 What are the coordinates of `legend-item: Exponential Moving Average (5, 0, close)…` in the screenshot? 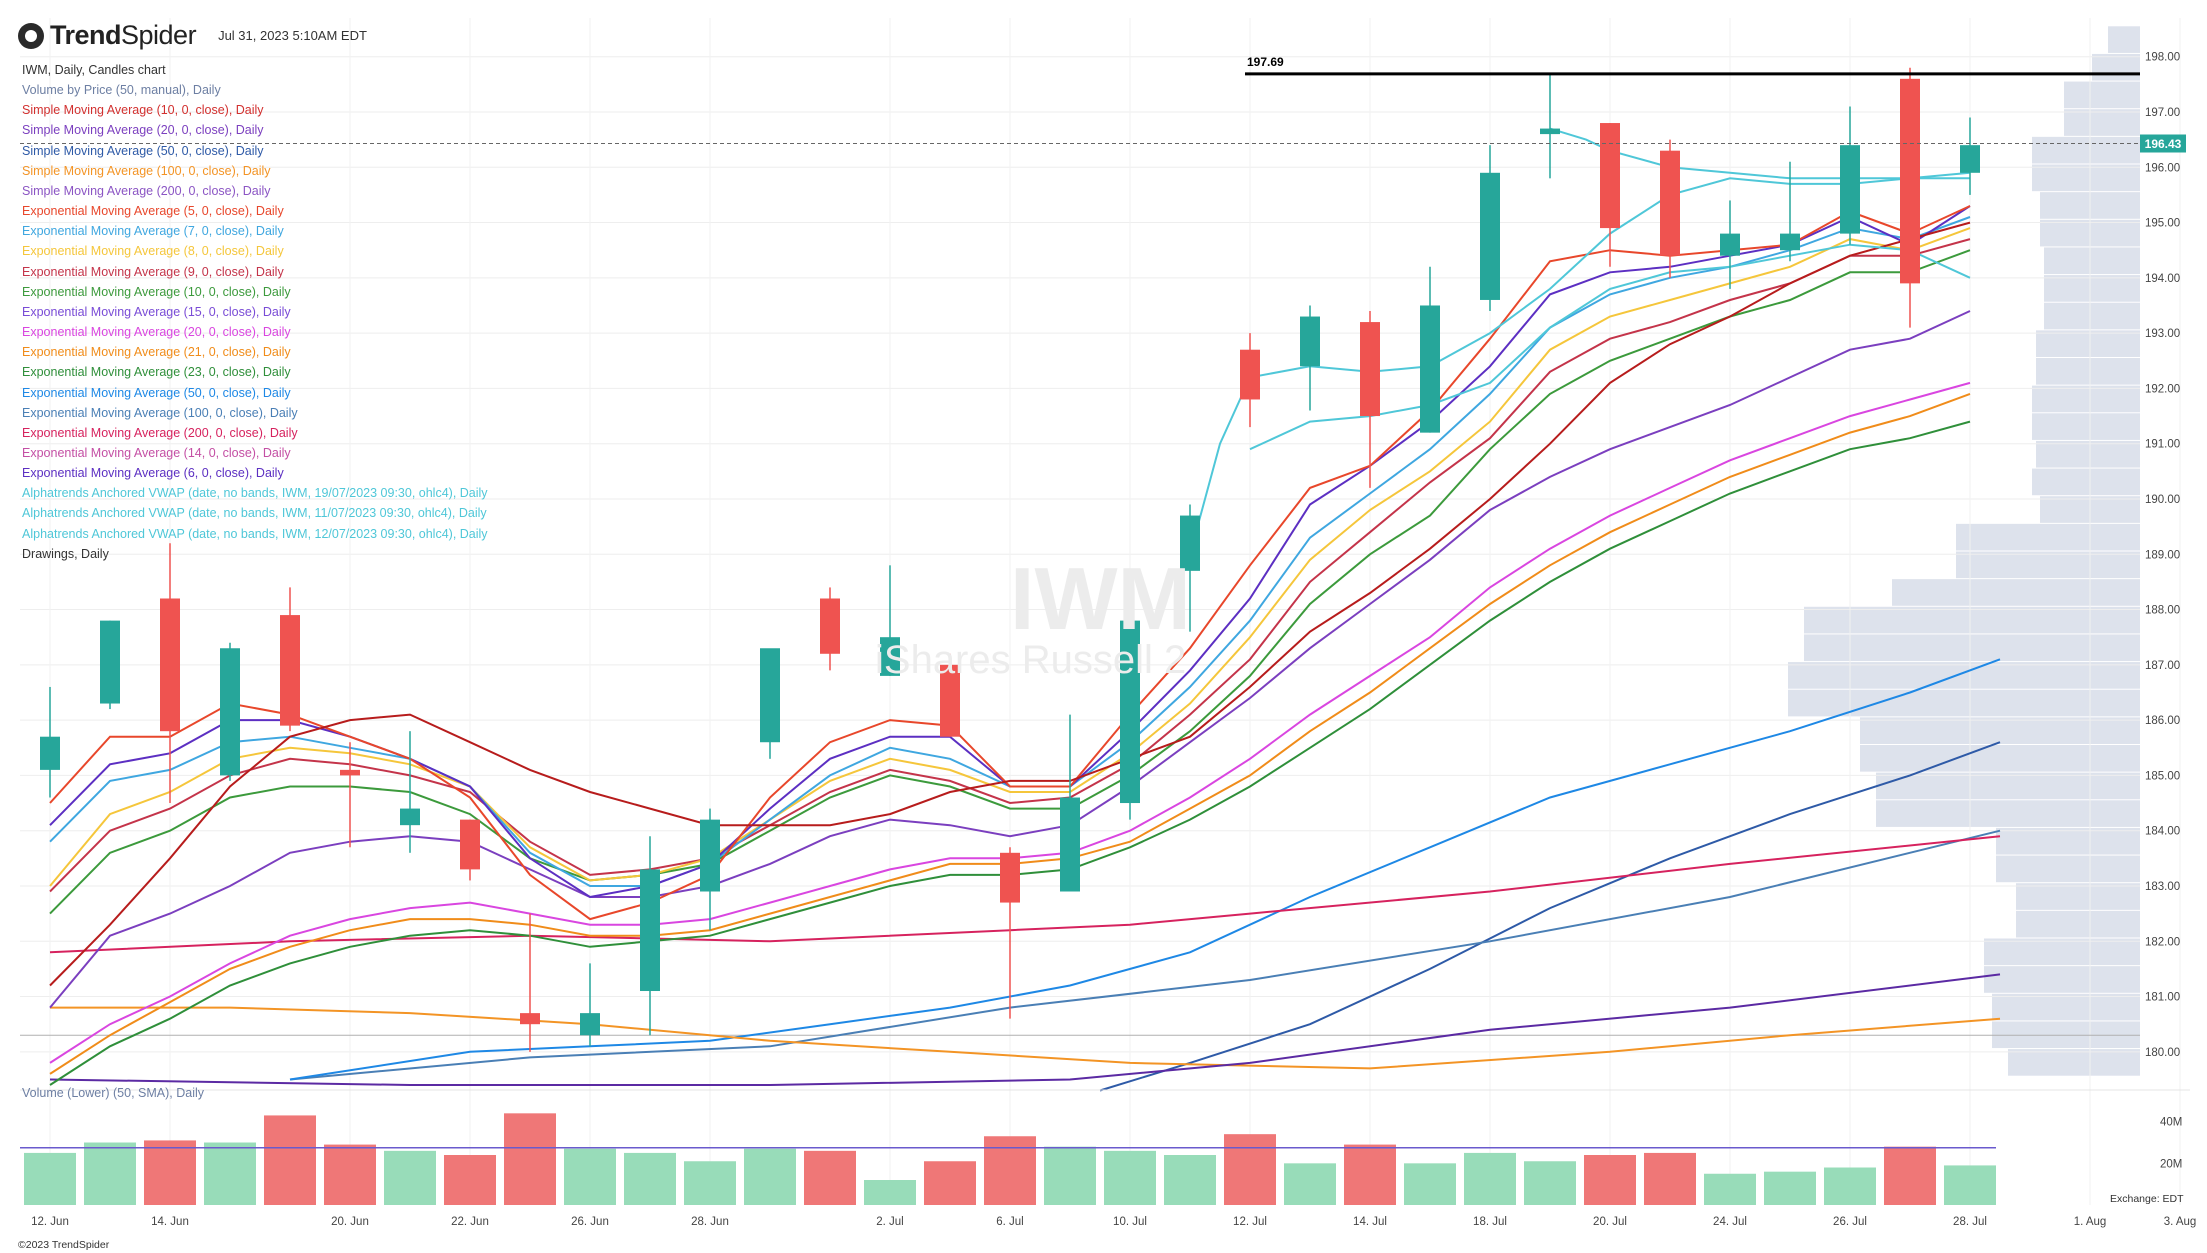 It's located at (153, 211).